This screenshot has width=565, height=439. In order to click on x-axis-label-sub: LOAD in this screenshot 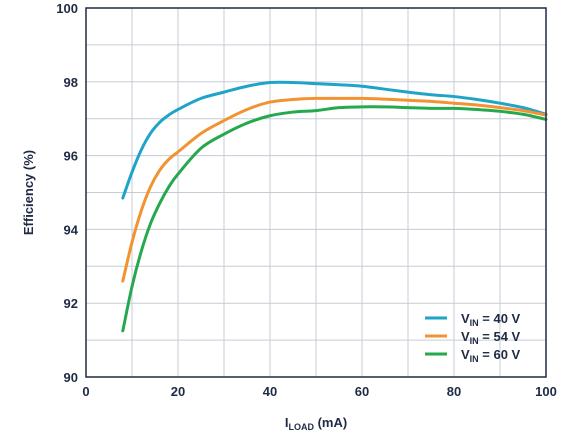, I will do `click(301, 427)`.